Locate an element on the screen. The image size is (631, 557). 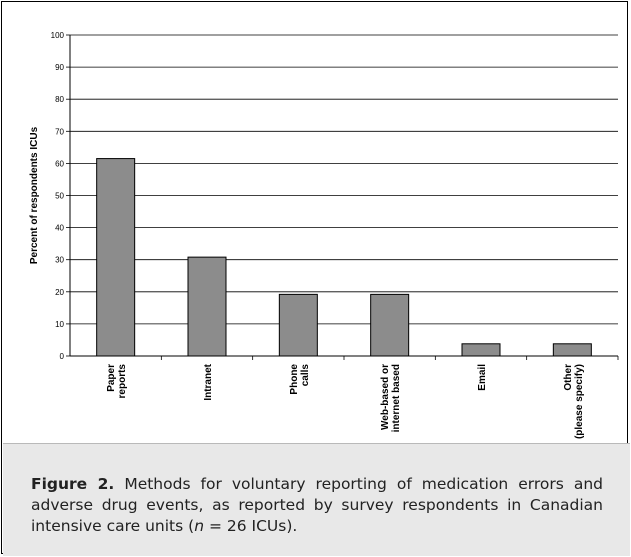
x-tick-label: (please specify) is located at coordinates (579, 401).